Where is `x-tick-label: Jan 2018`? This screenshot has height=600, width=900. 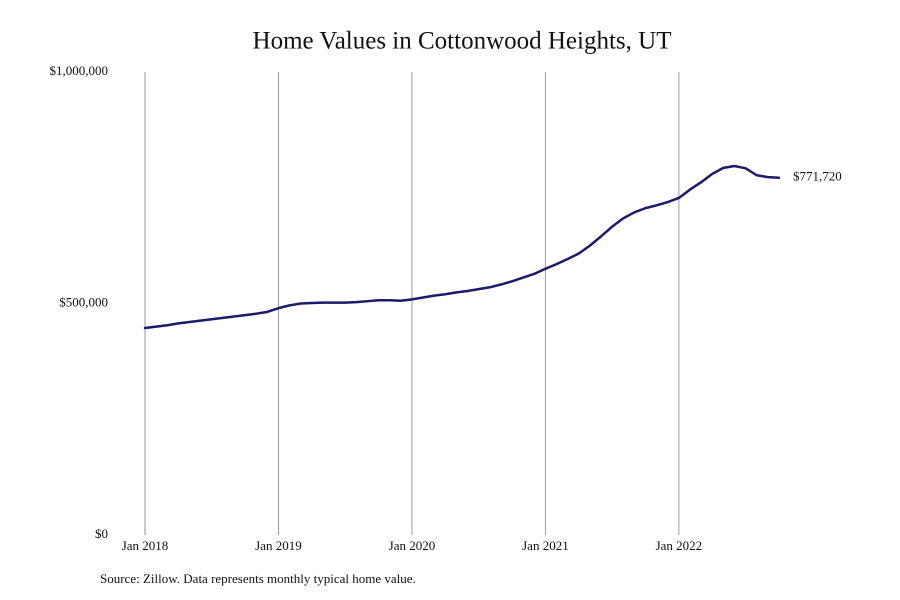 x-tick-label: Jan 2018 is located at coordinates (145, 545).